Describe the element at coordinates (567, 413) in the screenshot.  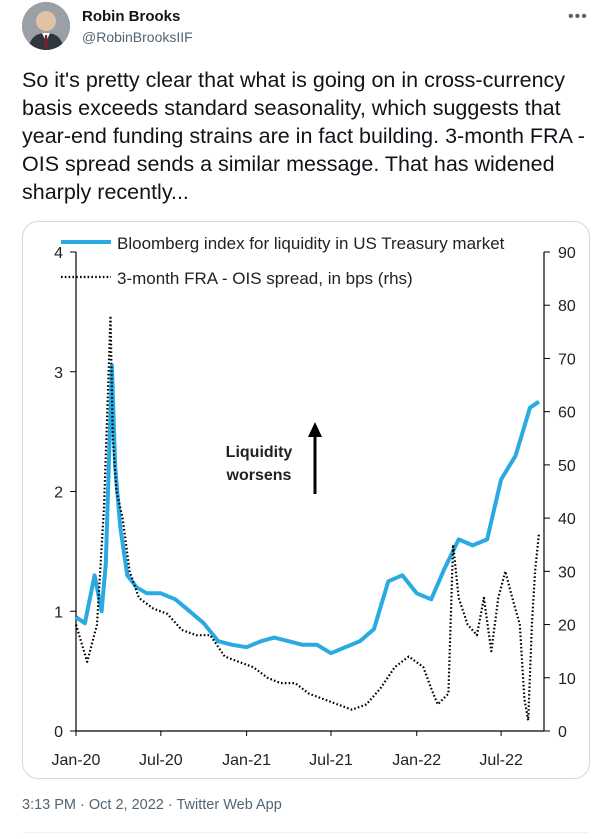
I see `right-tick-label: 60` at that location.